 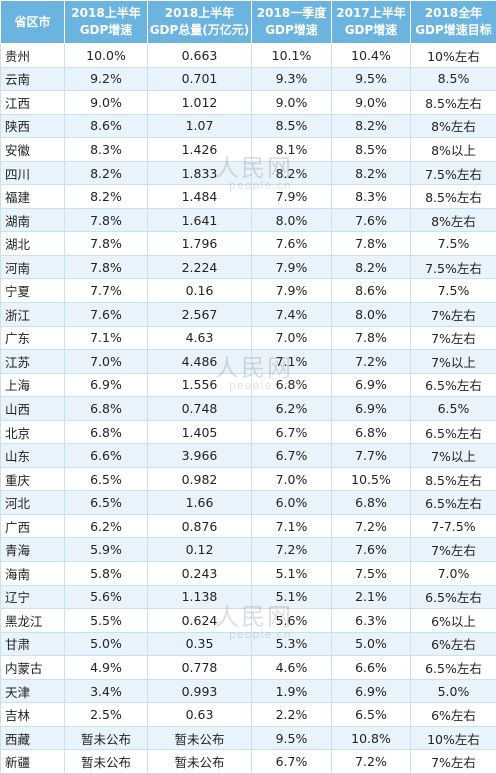 What do you see at coordinates (200, 550) in the screenshot?
I see `value-cell: 0.12` at bounding box center [200, 550].